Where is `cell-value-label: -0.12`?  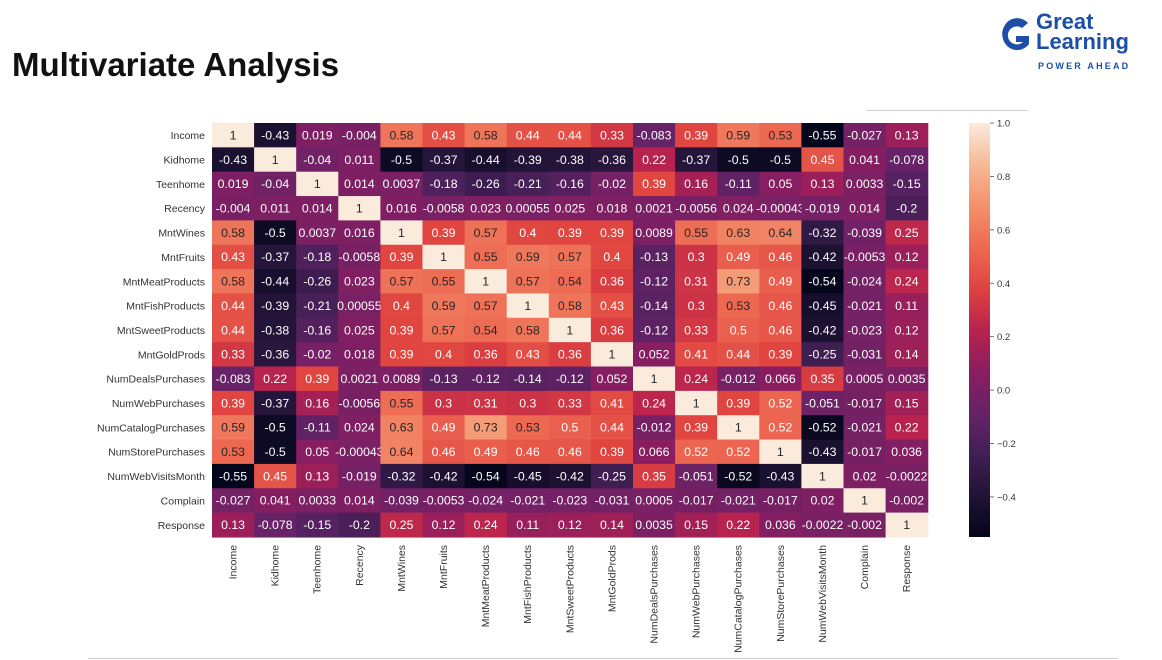
cell-value-label: -0.12 is located at coordinates (654, 330).